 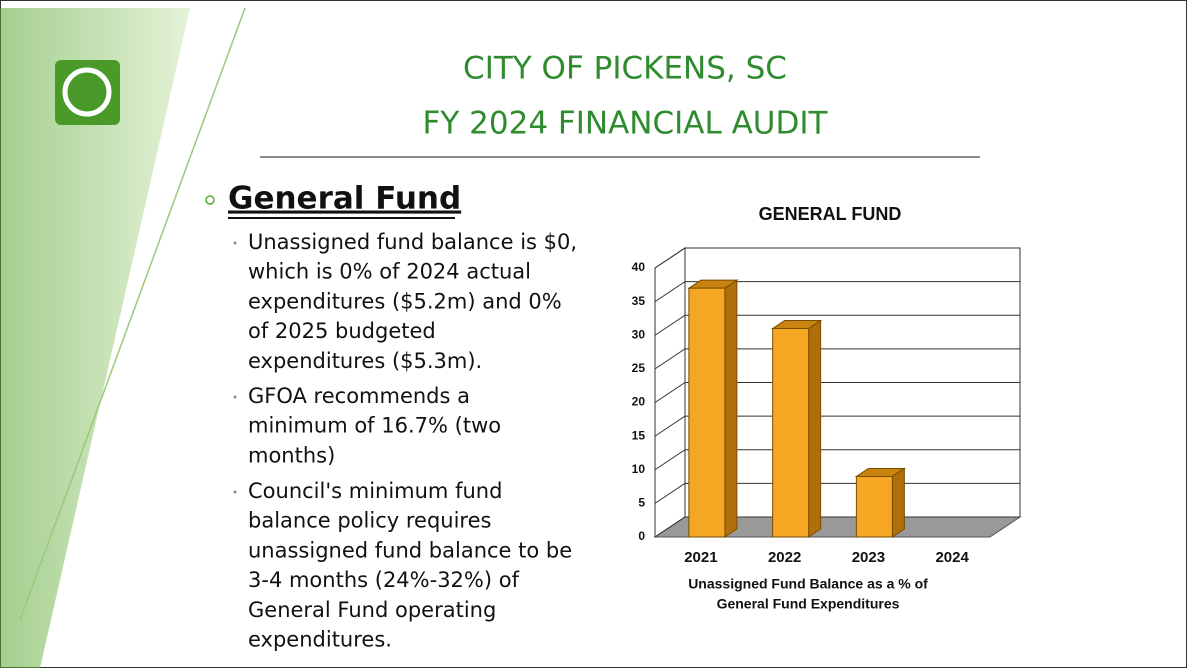 I want to click on title: FY 2024 FINANCIAL AUDIT, so click(x=626, y=124).